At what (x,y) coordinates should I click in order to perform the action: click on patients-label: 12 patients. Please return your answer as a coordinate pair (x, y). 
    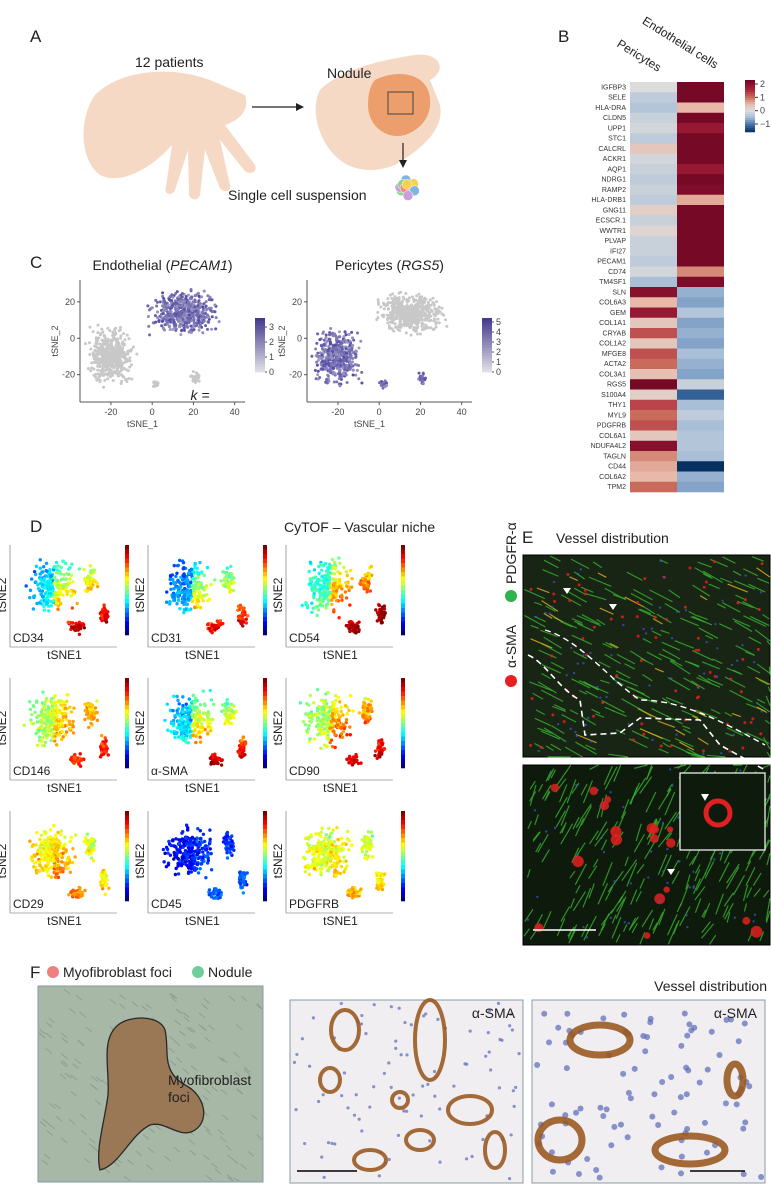
    Looking at the image, I should click on (169, 62).